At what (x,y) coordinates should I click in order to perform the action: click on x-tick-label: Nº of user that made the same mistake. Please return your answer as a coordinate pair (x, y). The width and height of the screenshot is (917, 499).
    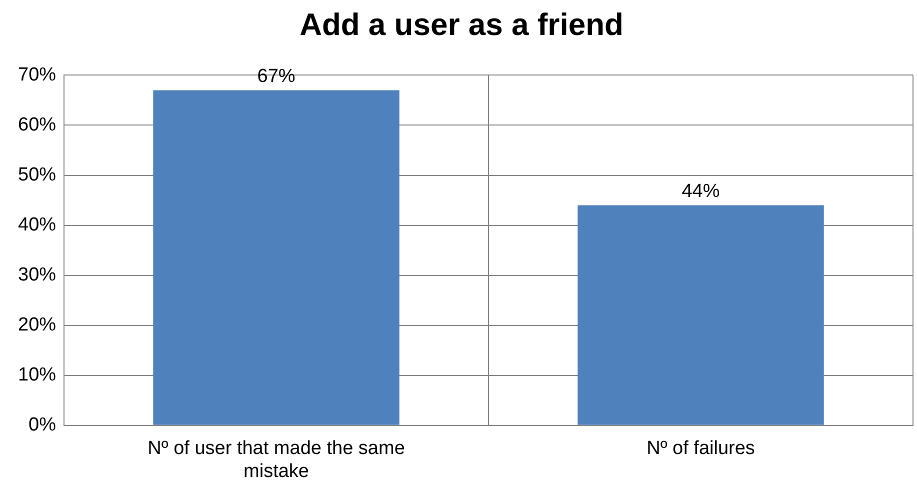
    Looking at the image, I should click on (276, 460).